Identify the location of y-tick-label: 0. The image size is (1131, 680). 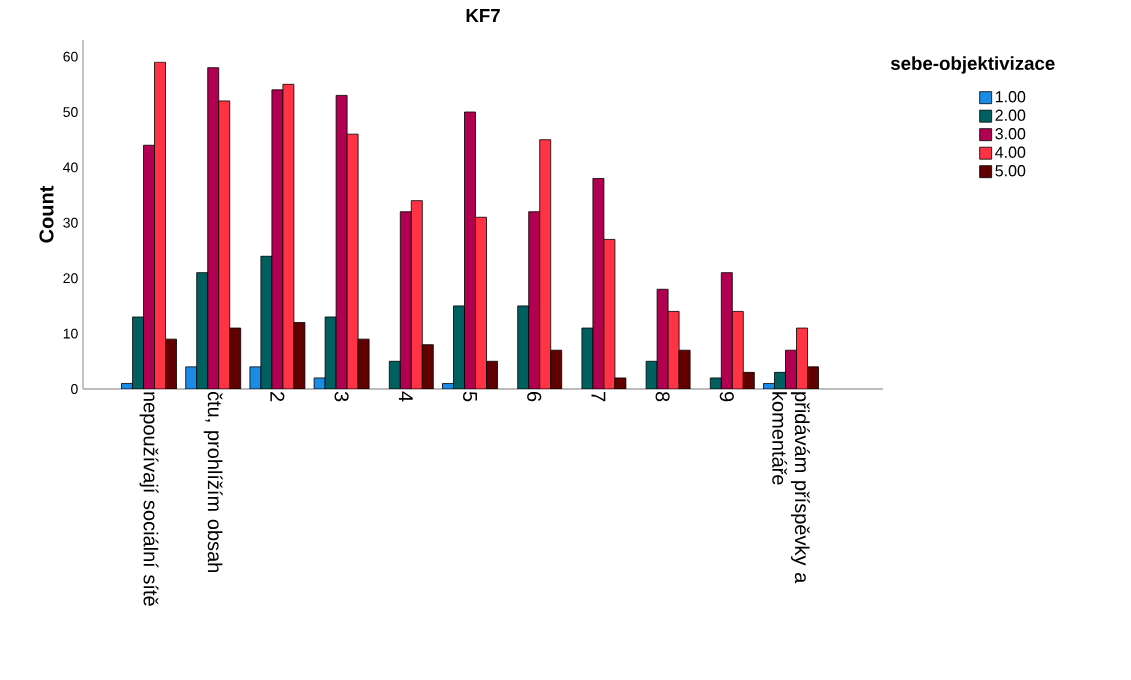
(74, 389).